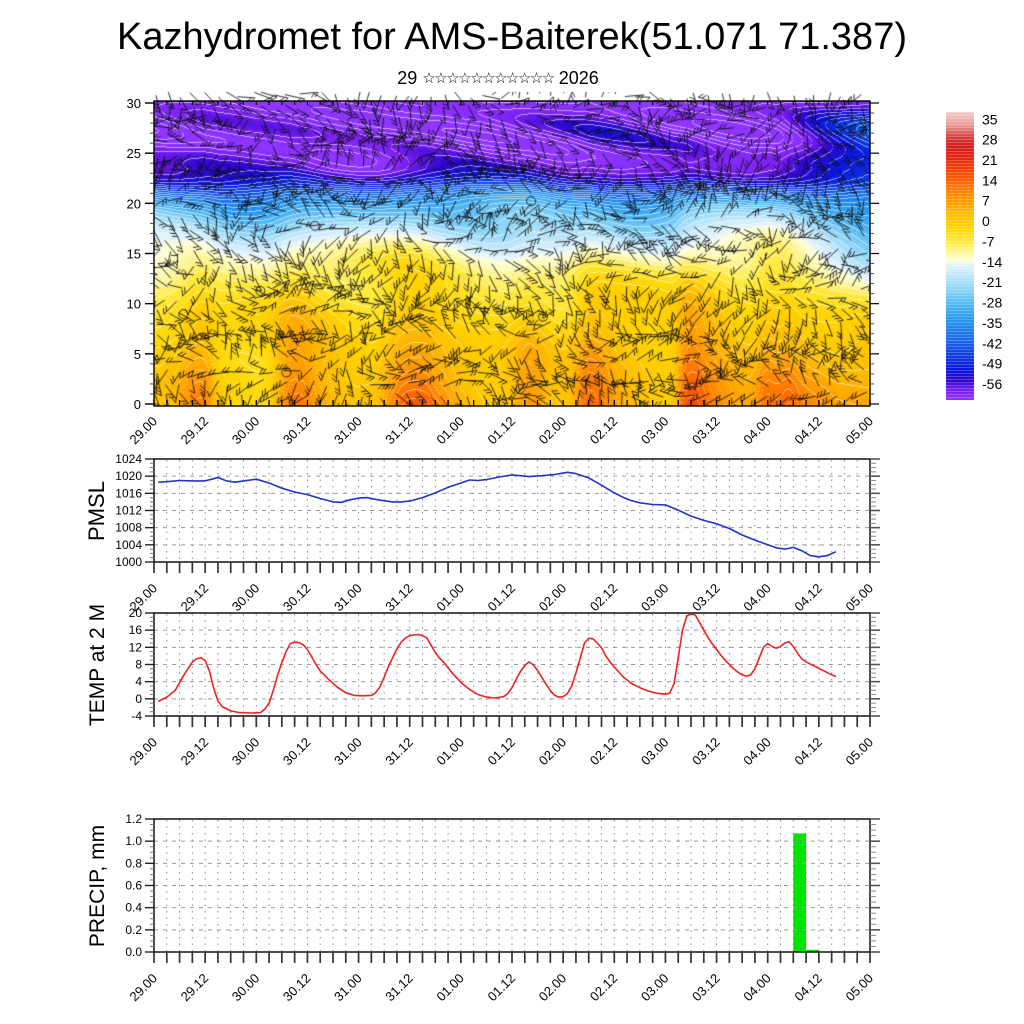  I want to click on y-tick-label: 0.2, so click(133, 930).